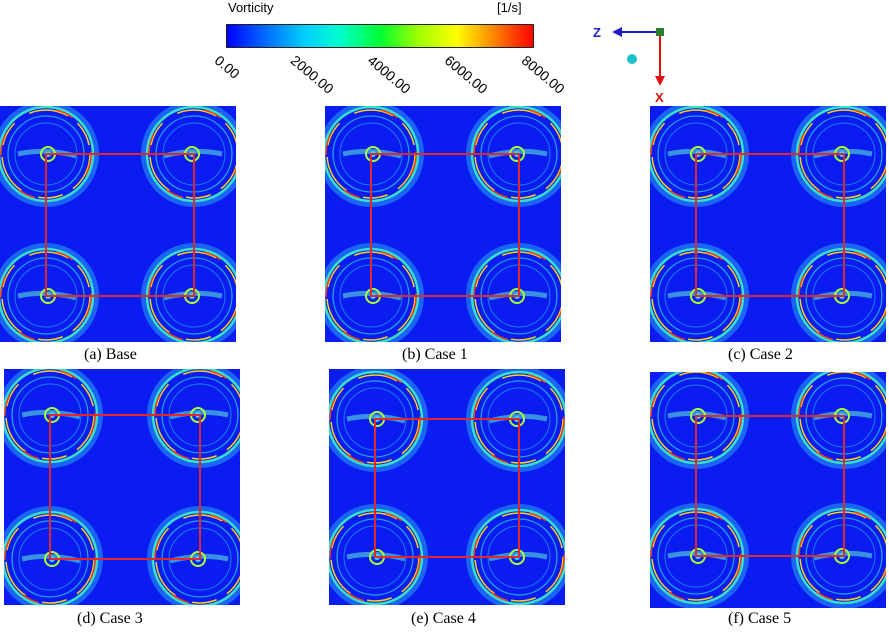 The image size is (889, 632). I want to click on x-arrowhead, so click(660, 81).